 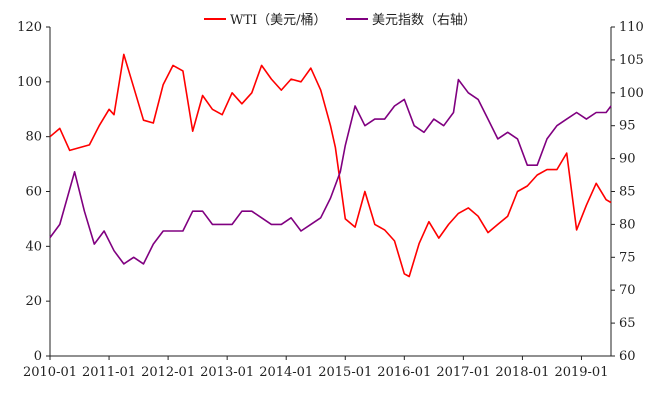 What do you see at coordinates (424, 20) in the screenshot?
I see `legend-label-usd-index: 美元指数（右轴）` at bounding box center [424, 20].